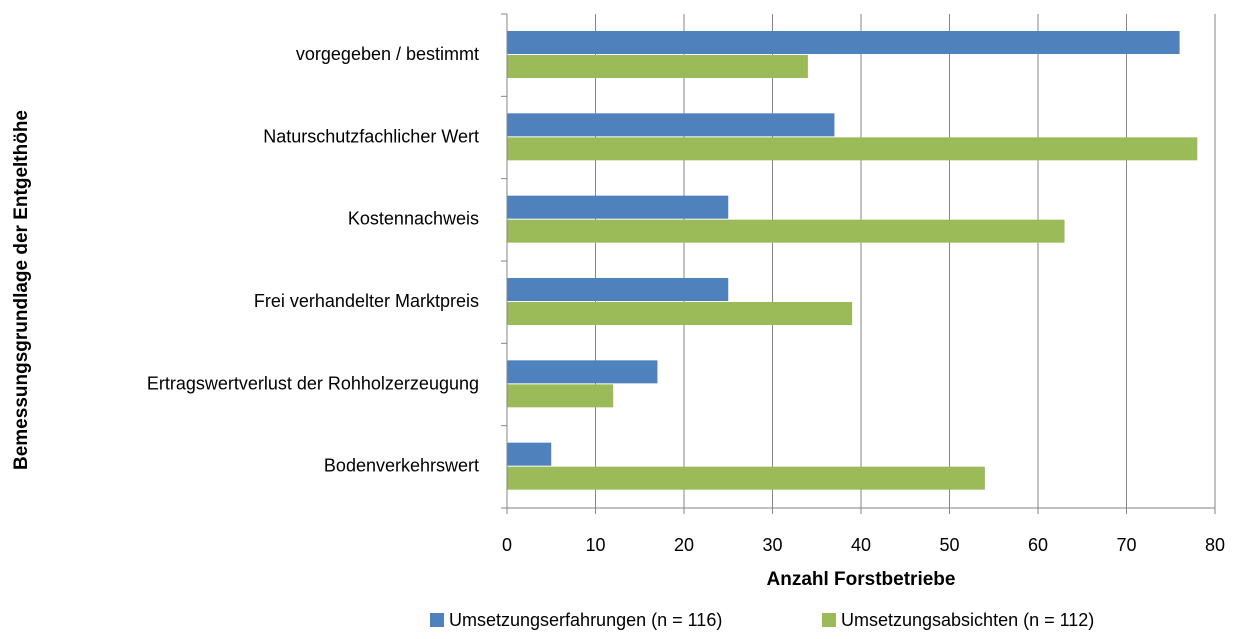 This screenshot has height=639, width=1243. I want to click on x-tick-label: 30, so click(772, 545).